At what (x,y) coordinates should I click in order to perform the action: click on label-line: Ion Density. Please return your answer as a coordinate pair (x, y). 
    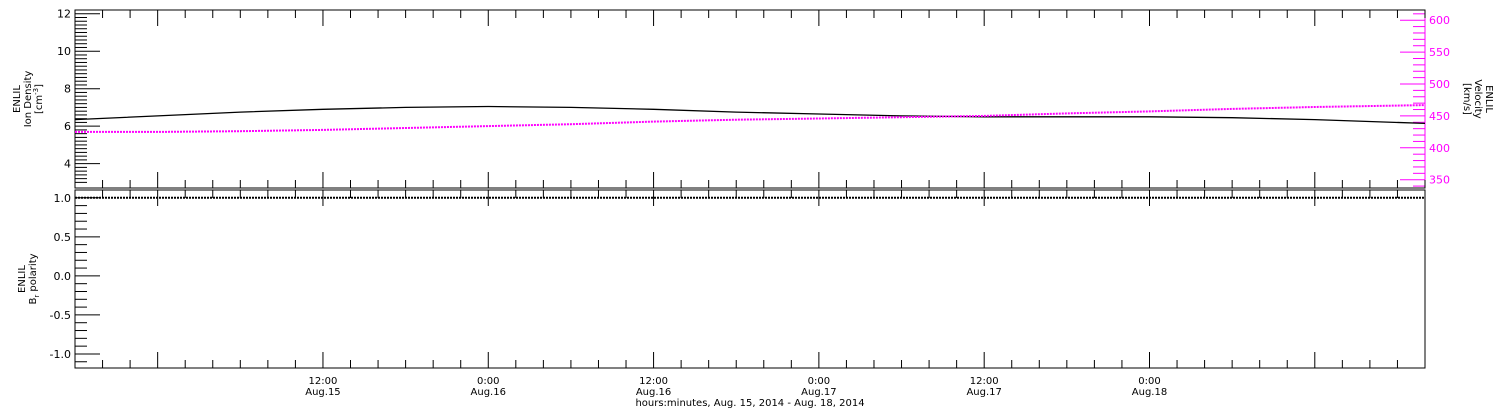
    Looking at the image, I should click on (28, 99).